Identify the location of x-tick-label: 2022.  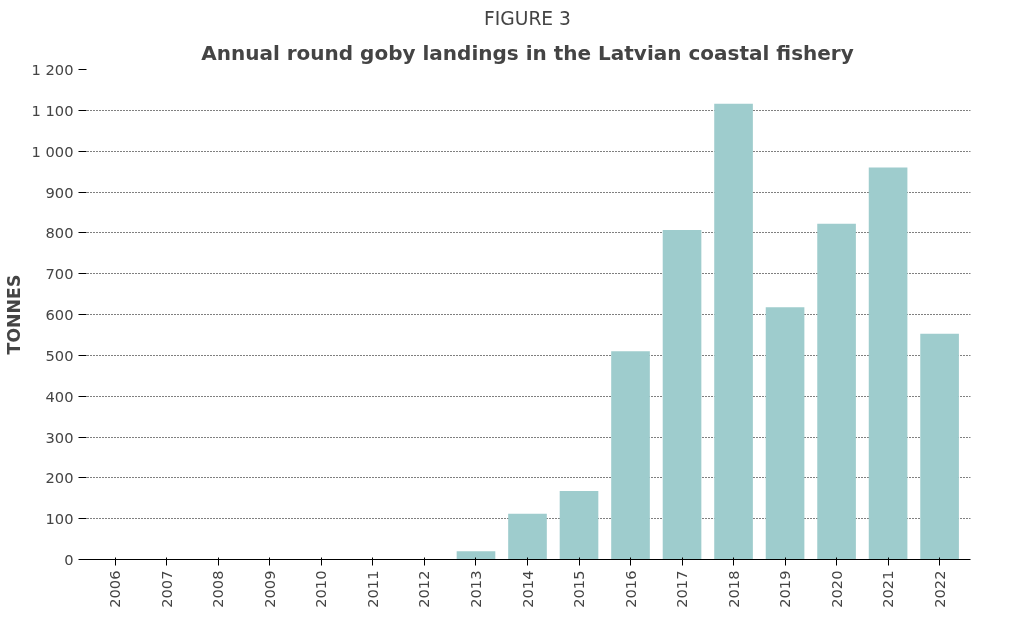
(939, 589).